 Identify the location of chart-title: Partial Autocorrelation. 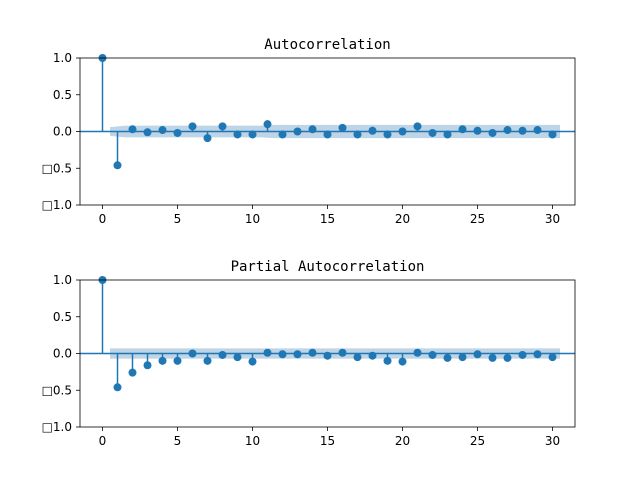
(328, 267).